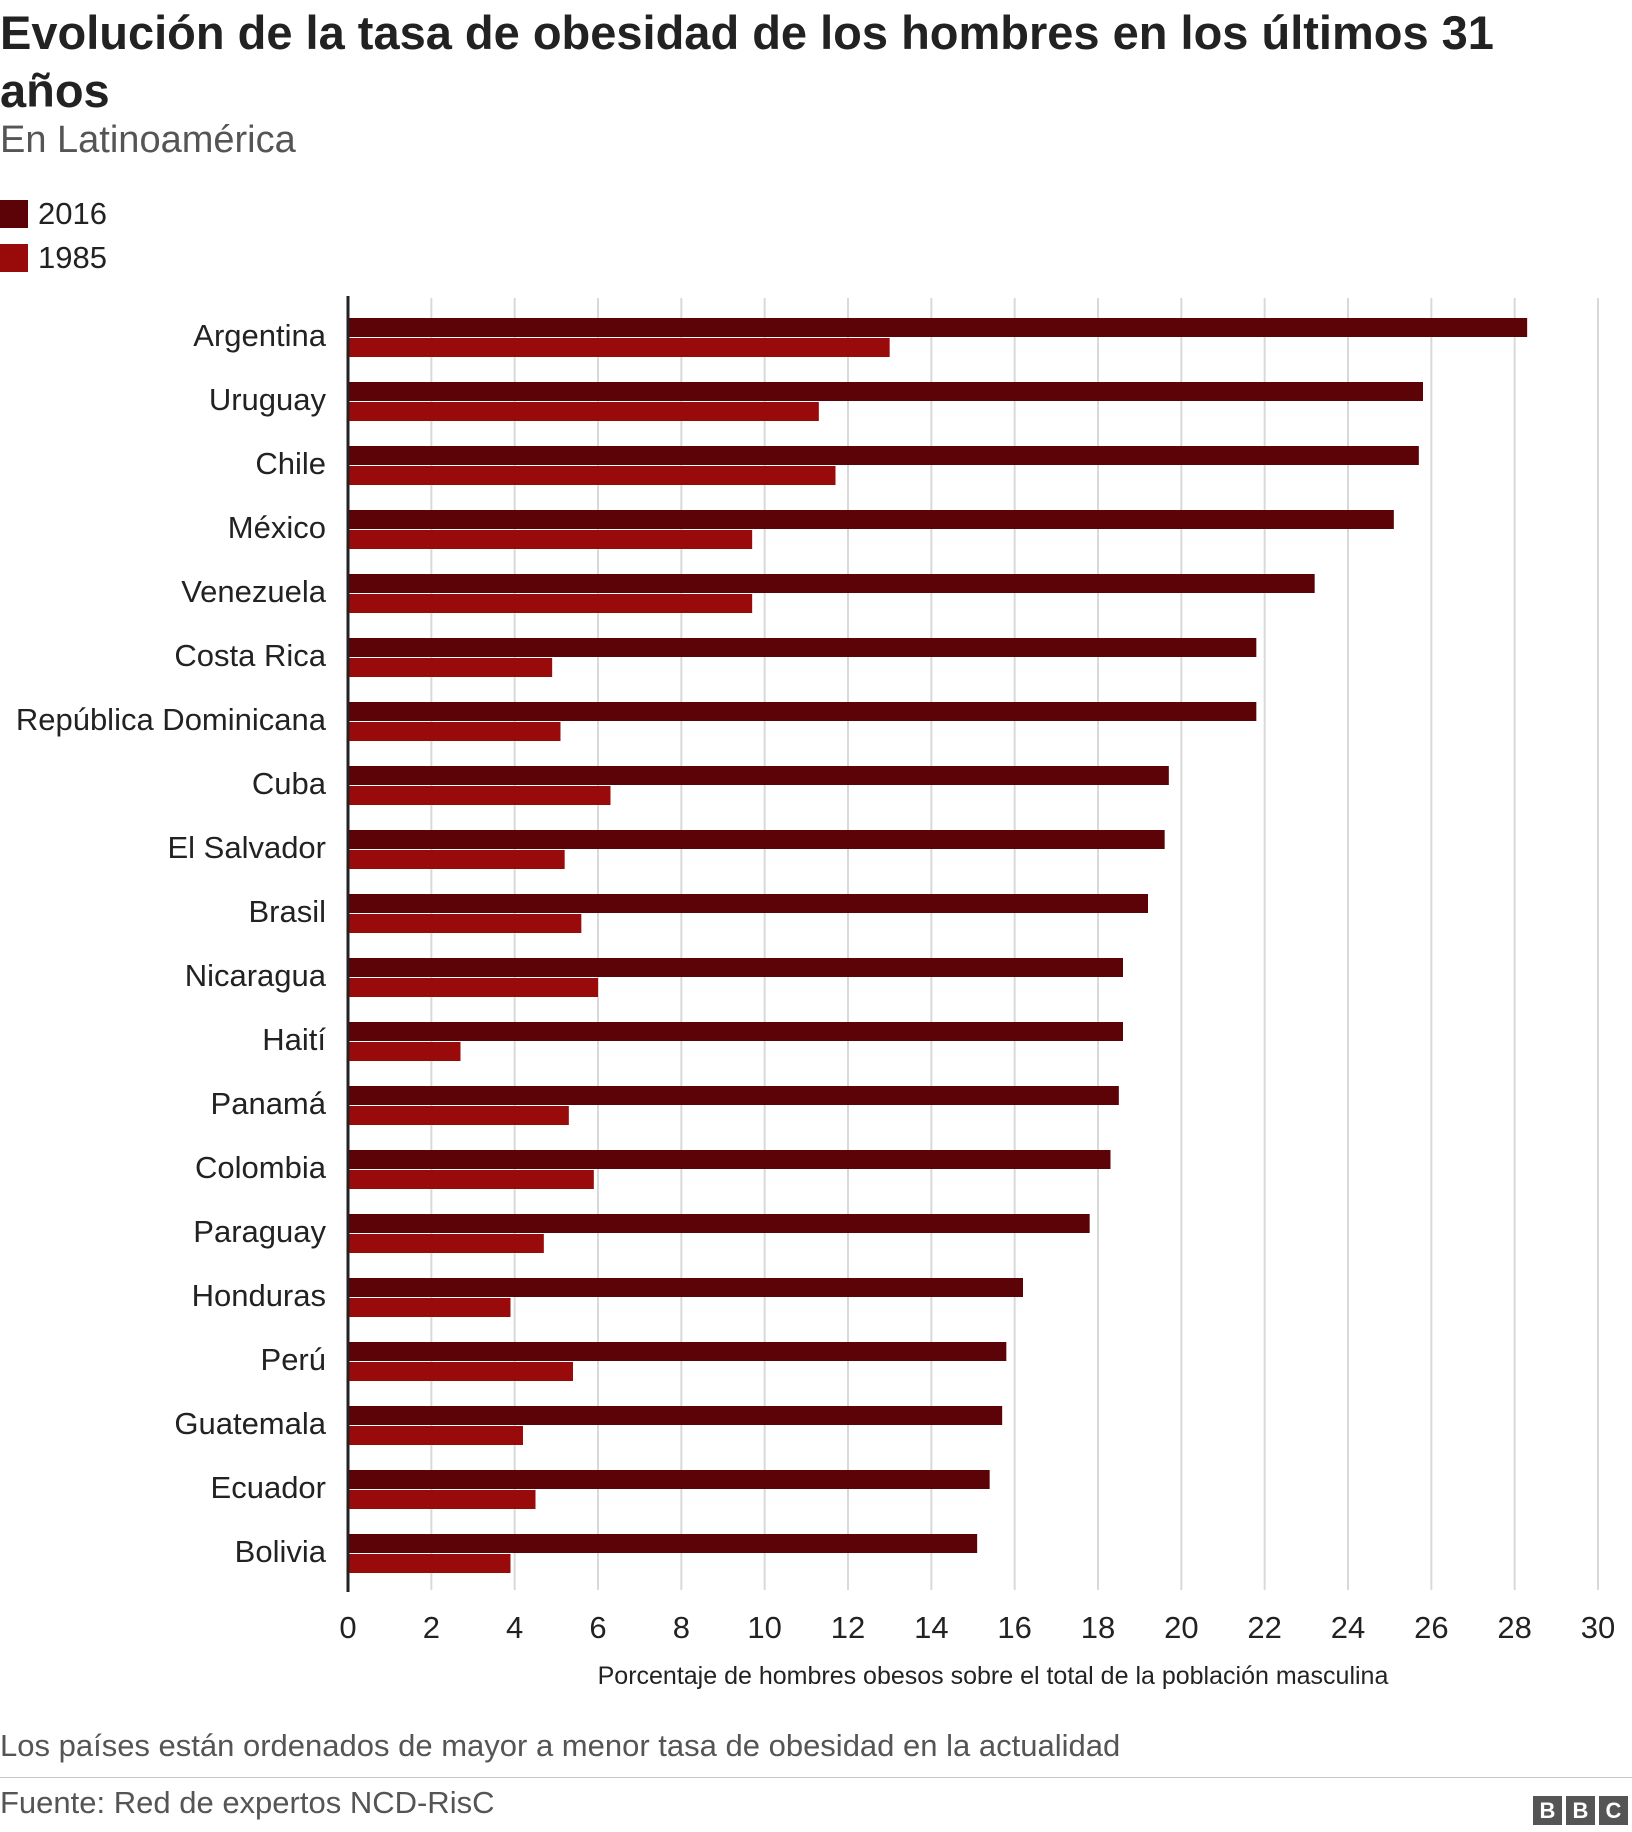 This screenshot has height=1832, width=1632. I want to click on x-tick-label: 16, so click(1014, 1627).